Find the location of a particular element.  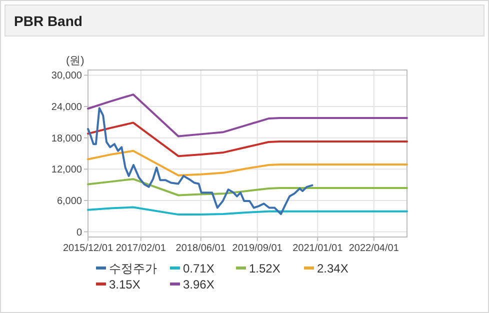

y-tick-label: 6,000 is located at coordinates (69, 201).